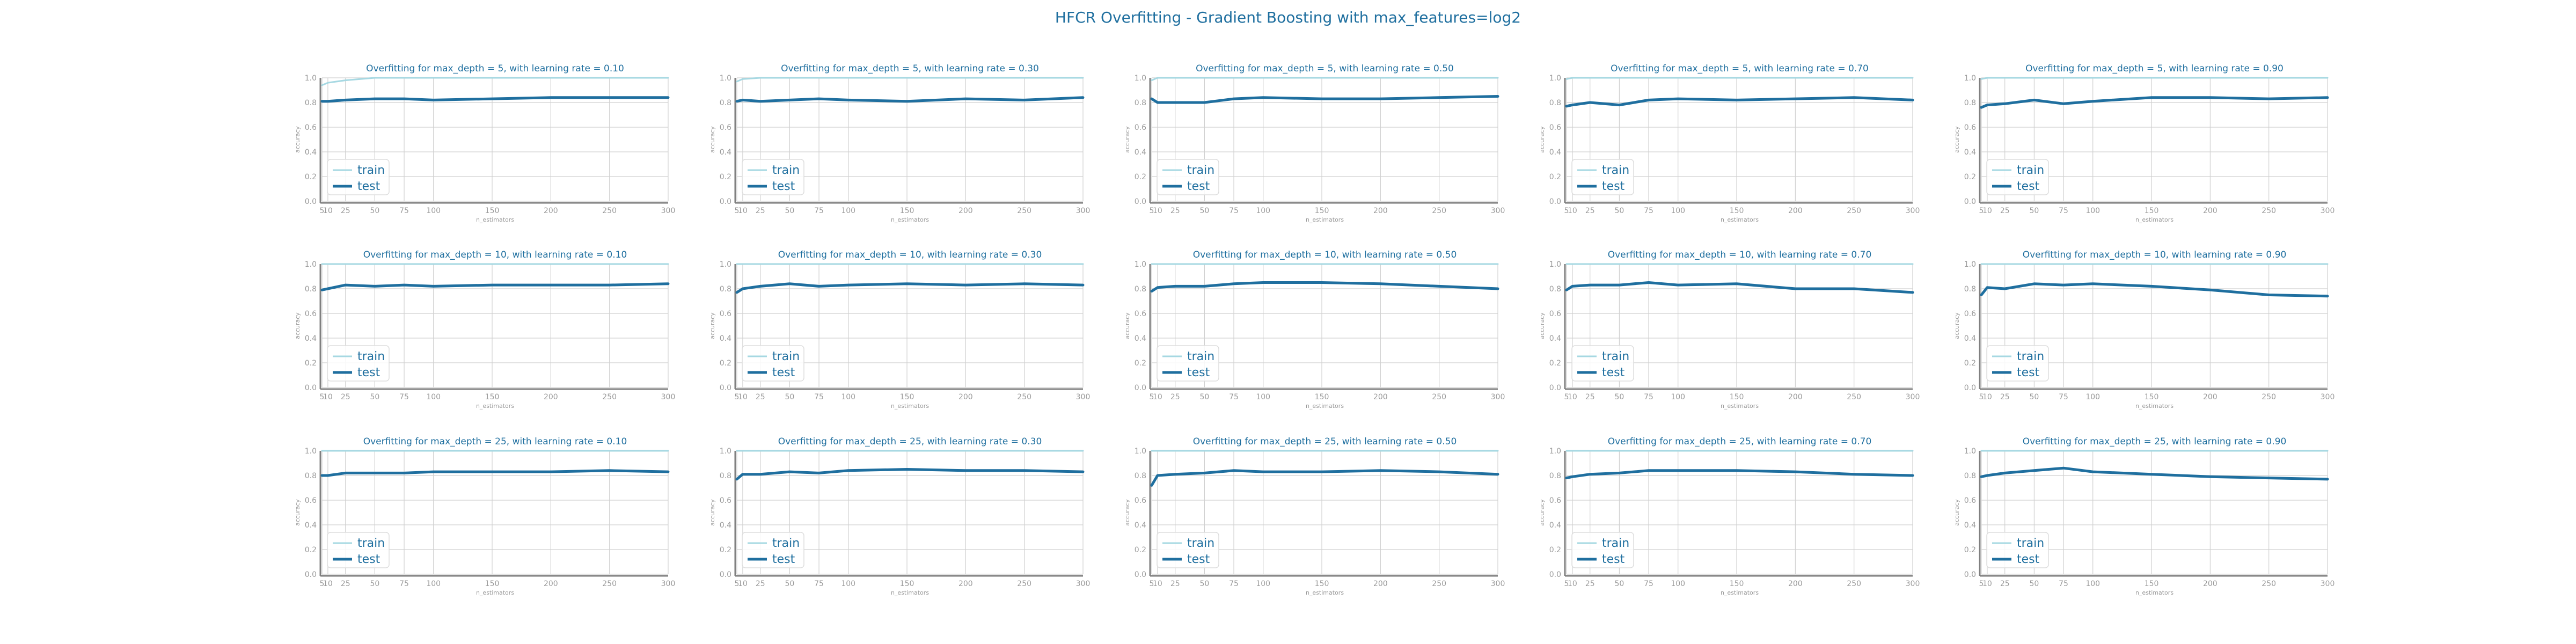 The height and width of the screenshot is (644, 2576). Describe the element at coordinates (668, 584) in the screenshot. I see `x-tick-label: 300` at that location.